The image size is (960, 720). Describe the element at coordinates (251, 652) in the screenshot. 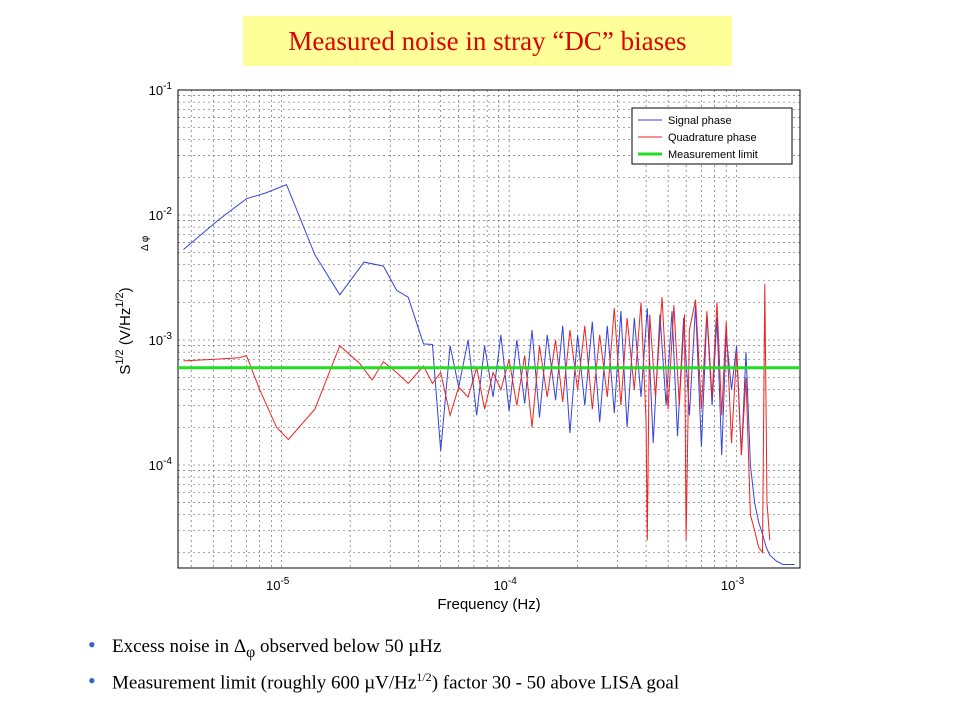

I see `bullet-1-sub: φ` at that location.